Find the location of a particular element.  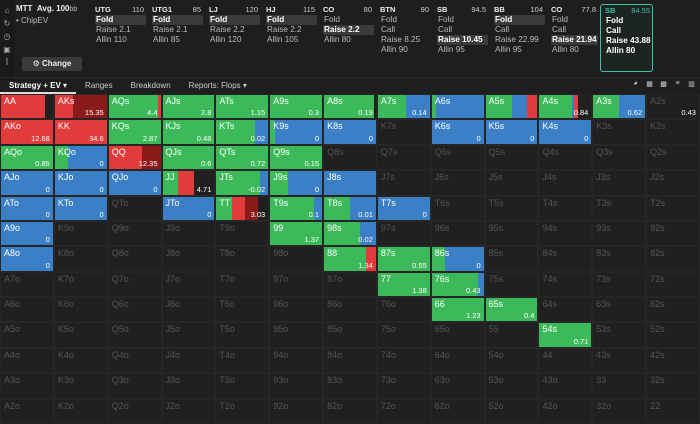

hand-cell-j5o: J5o is located at coordinates (188, 335).